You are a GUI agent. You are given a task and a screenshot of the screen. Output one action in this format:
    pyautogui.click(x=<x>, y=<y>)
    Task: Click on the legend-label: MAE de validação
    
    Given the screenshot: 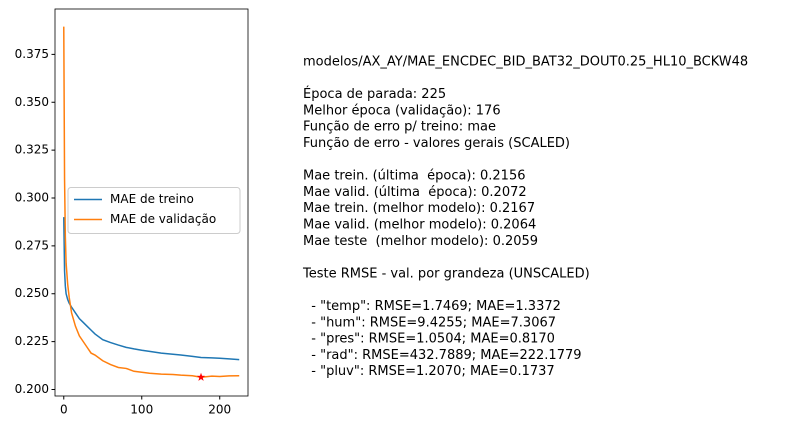 What is the action you would take?
    pyautogui.click(x=163, y=219)
    